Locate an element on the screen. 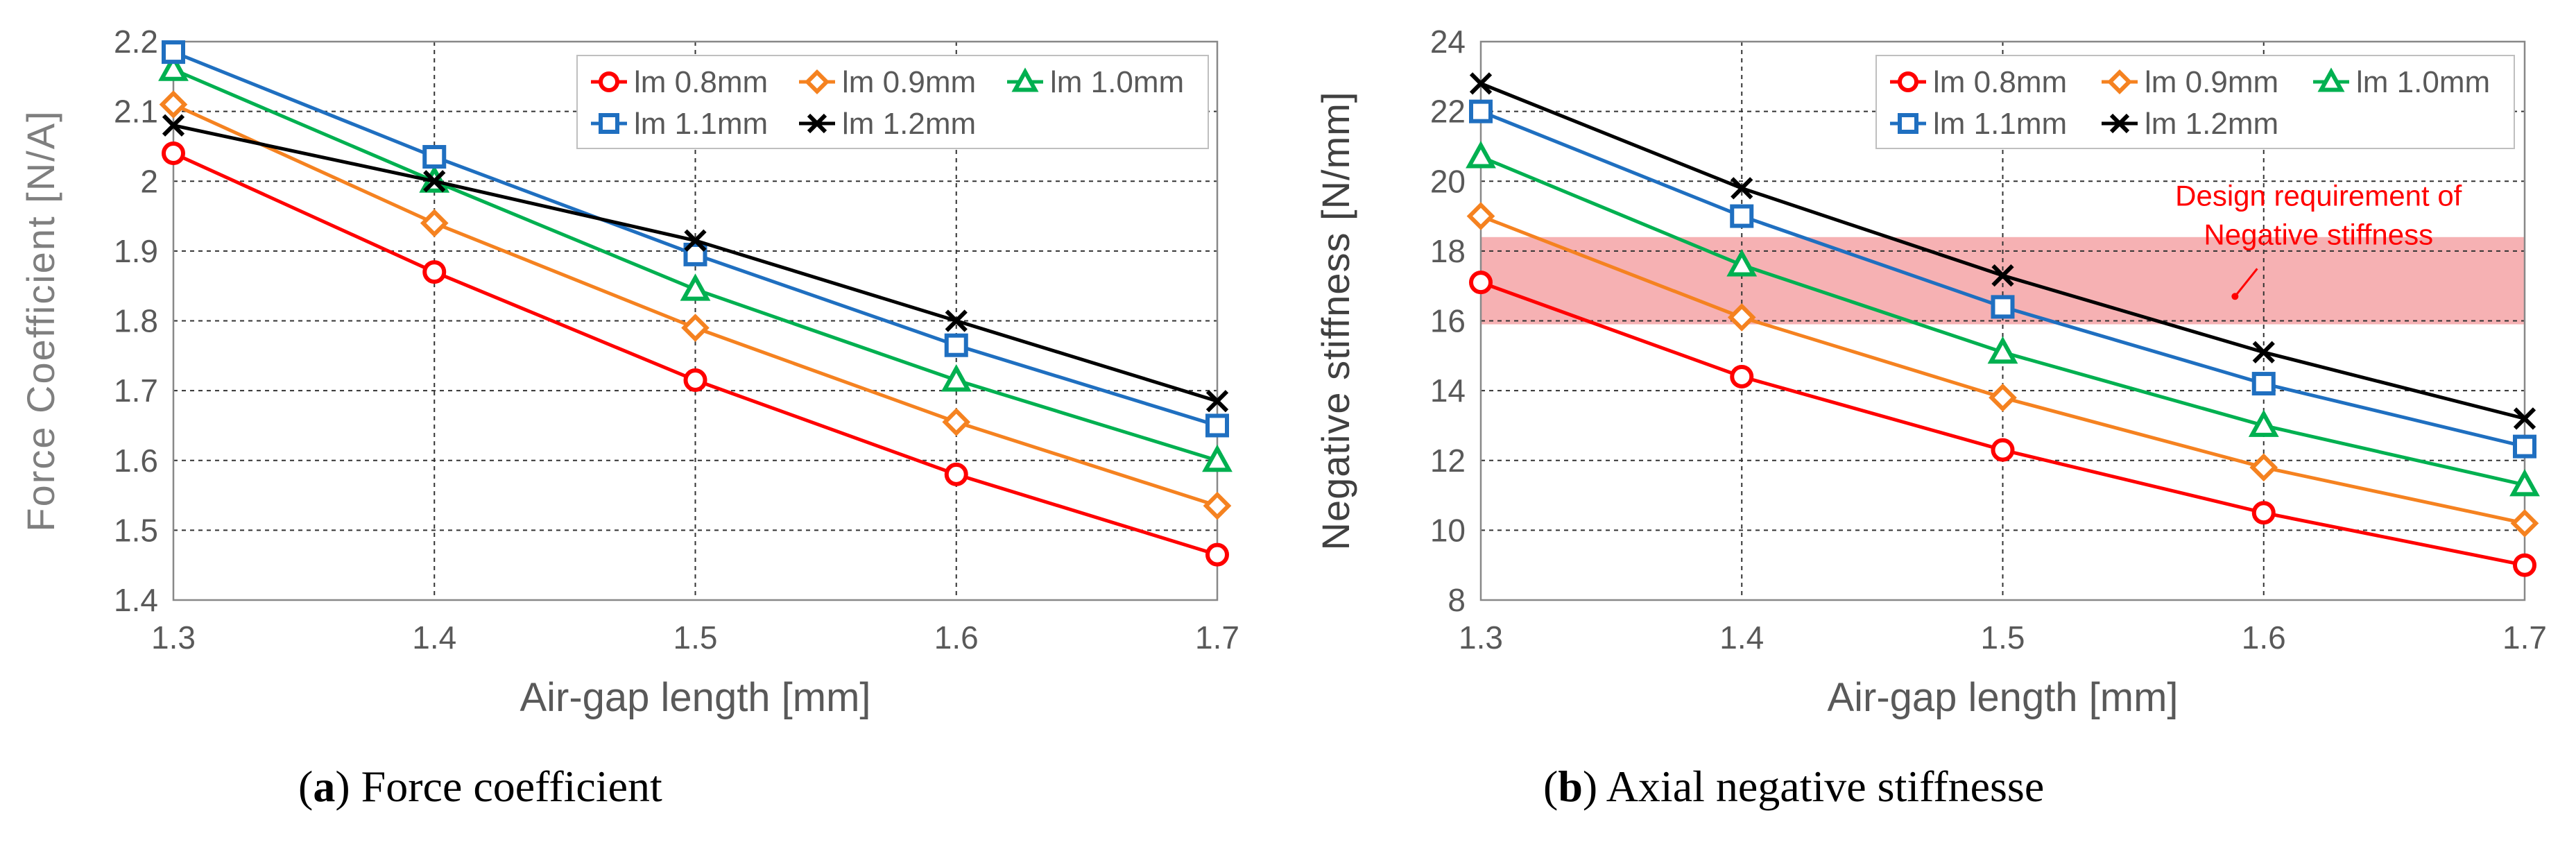 The height and width of the screenshot is (847, 2576). chart-a-x-axis-title: Air-gap length [mm] is located at coordinates (695, 697).